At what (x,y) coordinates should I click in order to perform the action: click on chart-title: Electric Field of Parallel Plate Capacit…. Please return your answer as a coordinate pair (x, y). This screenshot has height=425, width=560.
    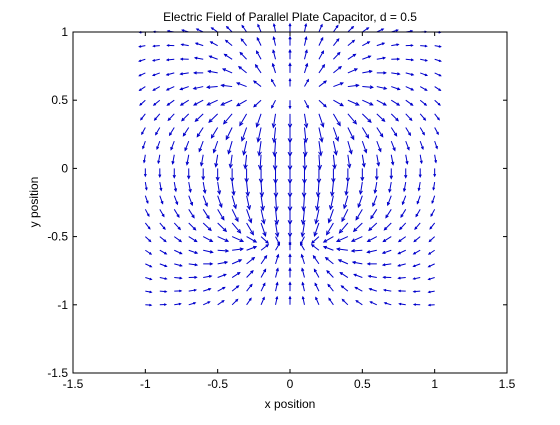
    Looking at the image, I should click on (290, 17).